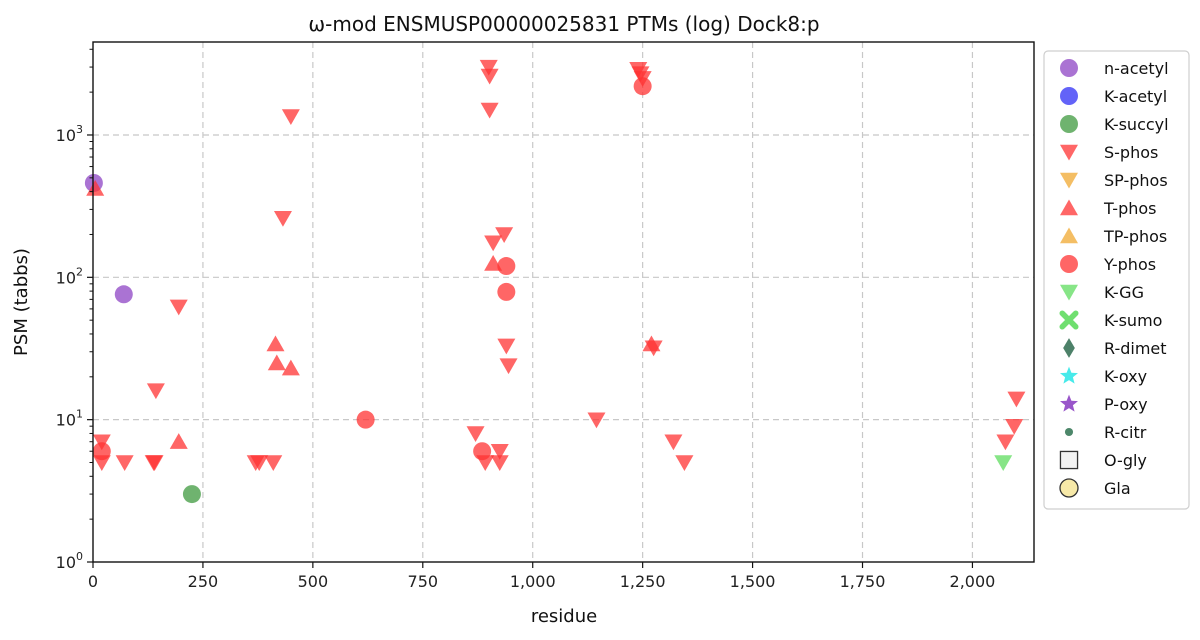 Image resolution: width=1200 pixels, height=640 pixels. Describe the element at coordinates (564, 616) in the screenshot. I see `x-axis-title: residue` at that location.